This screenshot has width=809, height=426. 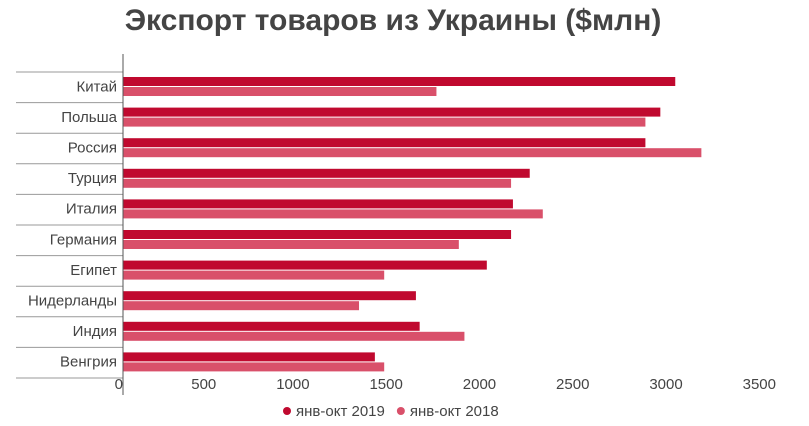 What do you see at coordinates (92, 178) in the screenshot?
I see `y-tick-label: Турция` at bounding box center [92, 178].